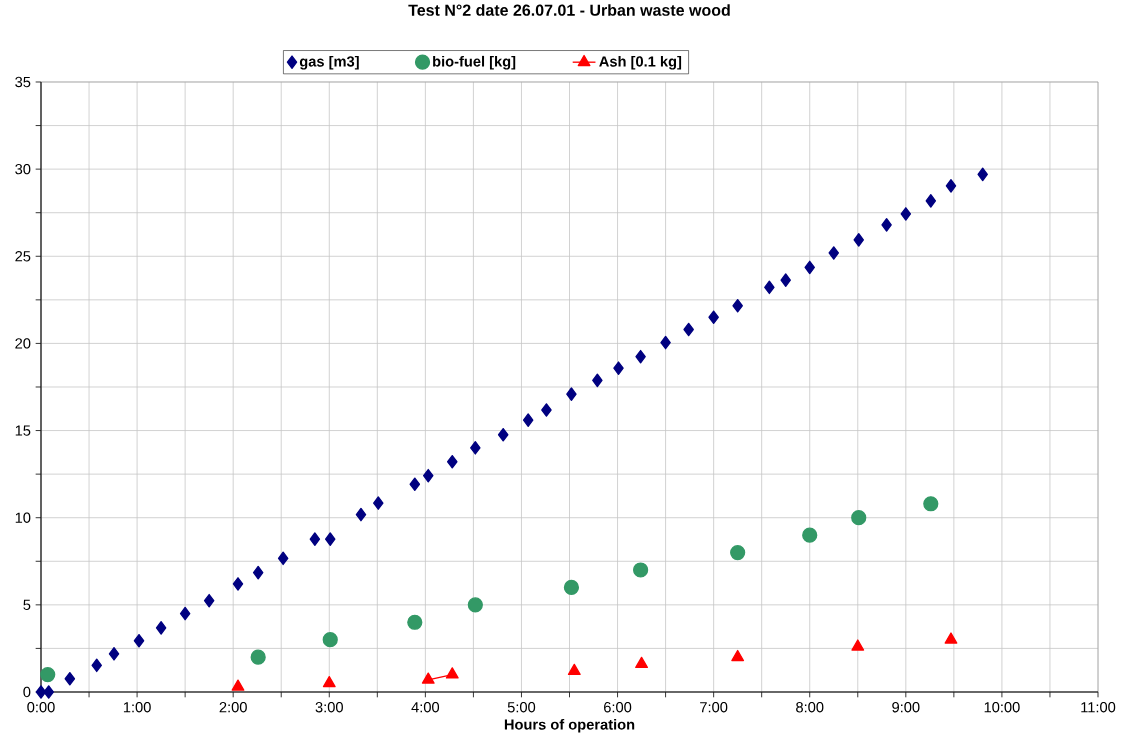 The width and height of the screenshot is (1122, 755). What do you see at coordinates (27, 604) in the screenshot?
I see `y-tick-label: 5` at bounding box center [27, 604].